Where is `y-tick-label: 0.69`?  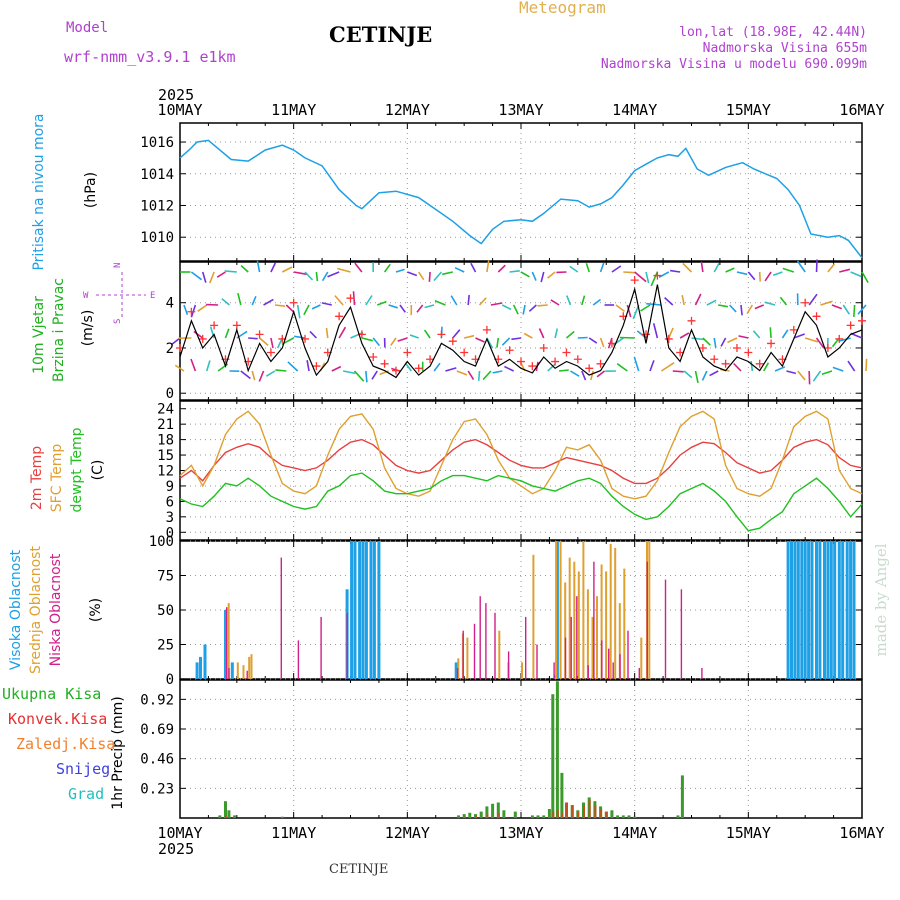
y-tick-label: 0.69 is located at coordinates (157, 730).